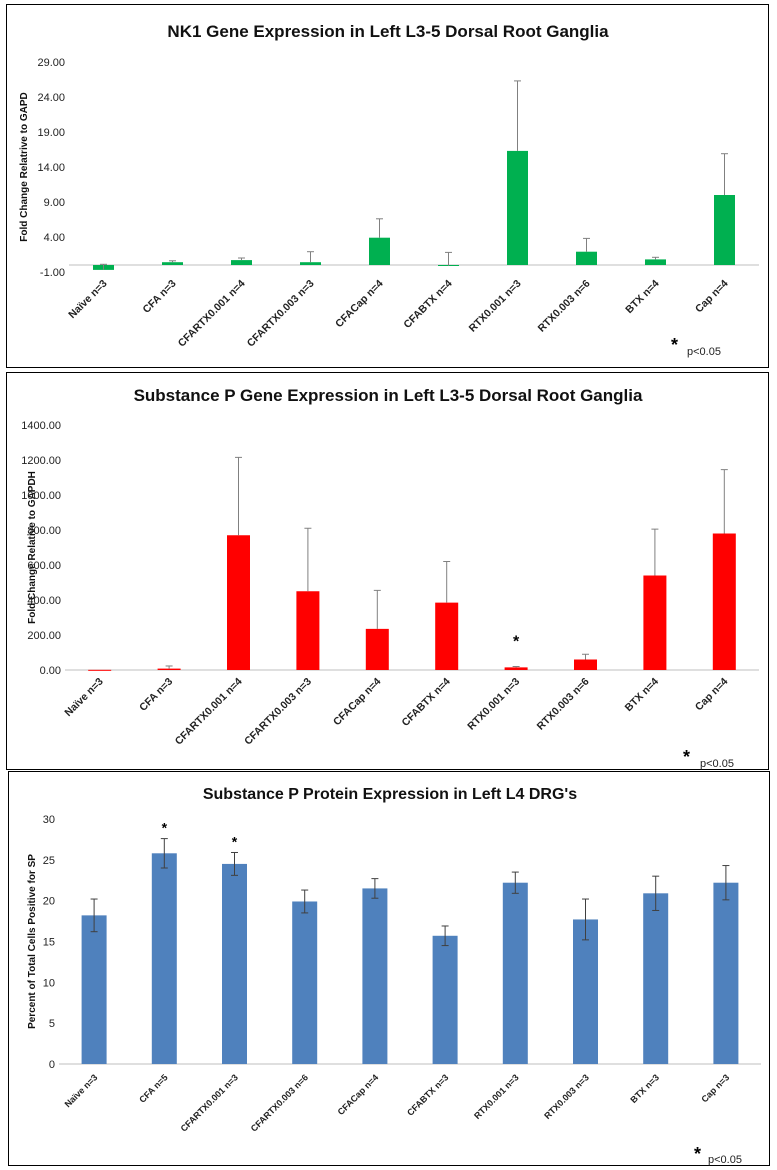 This screenshot has width=777, height=1170. Describe the element at coordinates (44, 601) in the screenshot. I see `y-tick-label: 400.00` at that location.